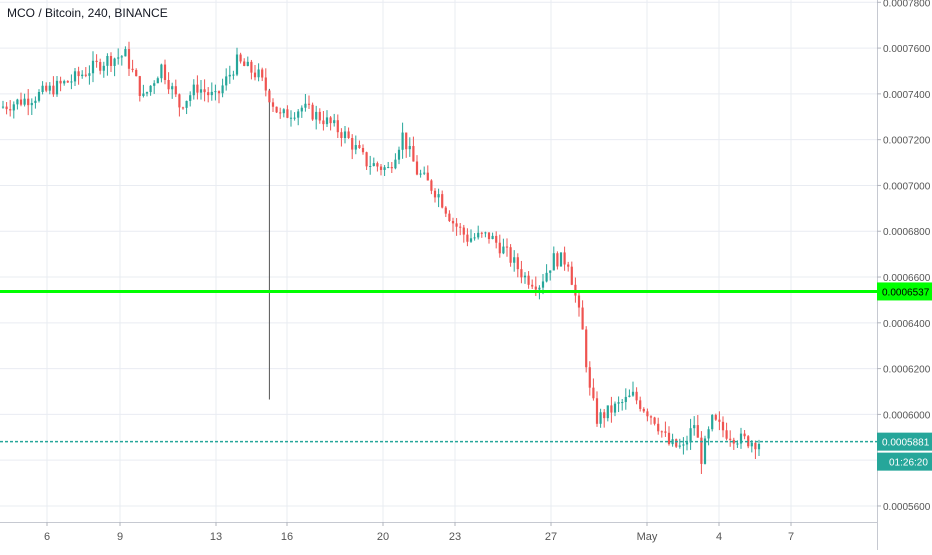 This screenshot has width=932, height=555. I want to click on svg-text: 0.0006537, so click(906, 292).